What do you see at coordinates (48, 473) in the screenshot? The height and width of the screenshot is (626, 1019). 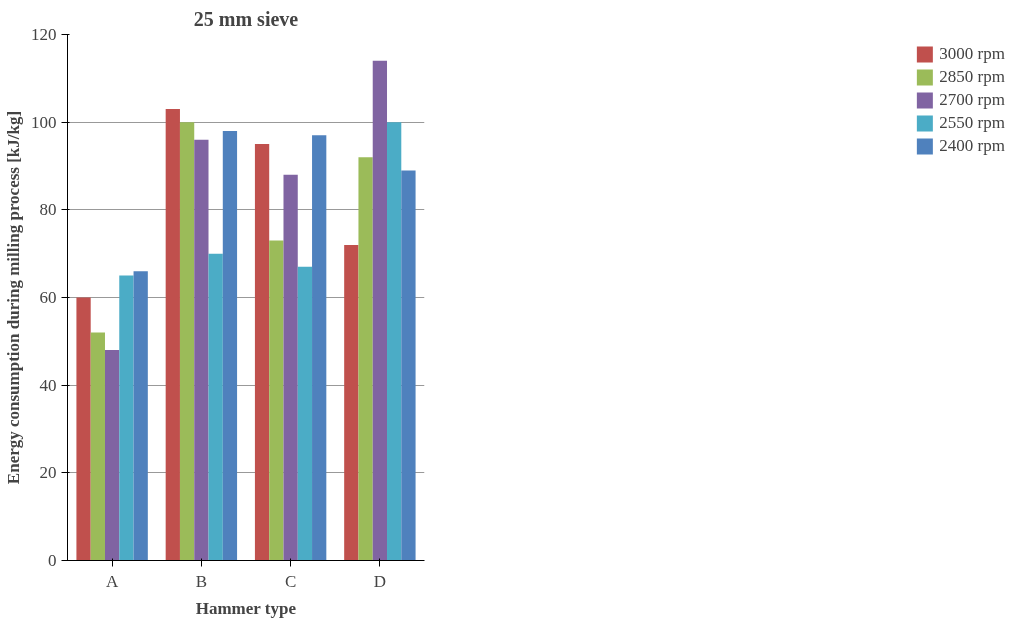 I see `y-tick-label: 20` at bounding box center [48, 473].